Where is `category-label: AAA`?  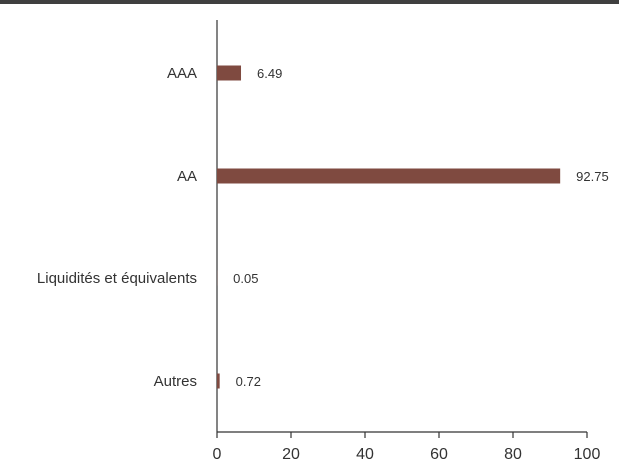
category-label: AAA is located at coordinates (182, 73).